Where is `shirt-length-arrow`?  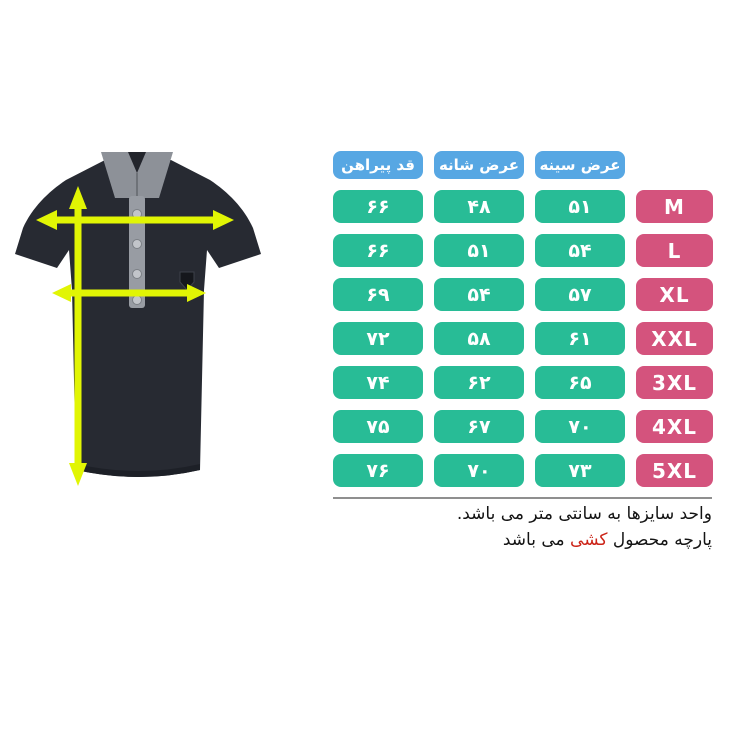 shirt-length-arrow is located at coordinates (78, 336).